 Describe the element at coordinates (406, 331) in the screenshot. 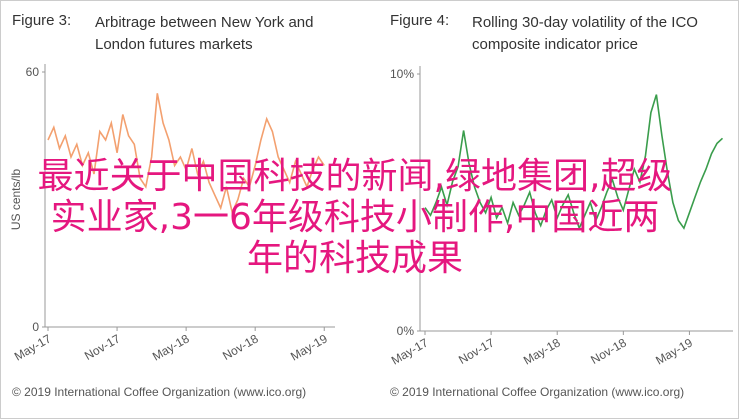

I see `y-tick-label: 0%` at that location.